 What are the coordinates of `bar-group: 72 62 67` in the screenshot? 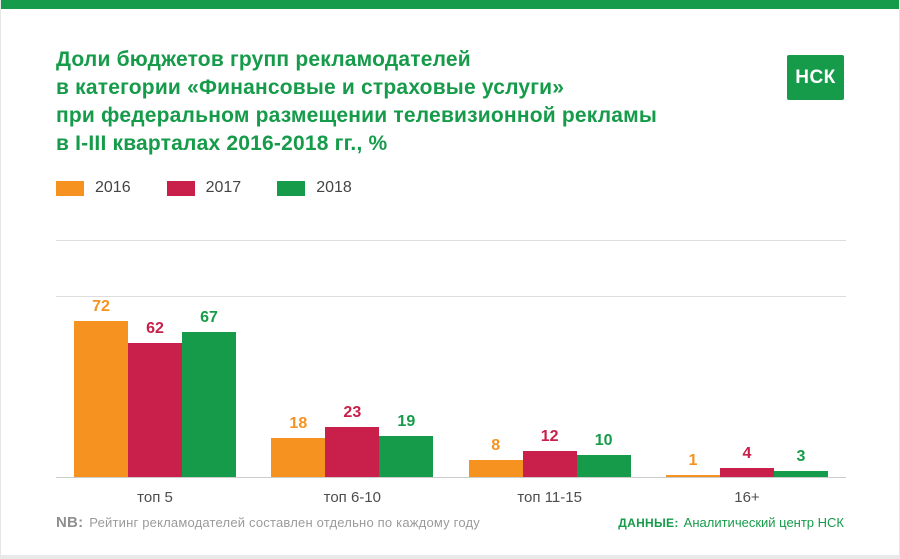 It's located at (155, 358).